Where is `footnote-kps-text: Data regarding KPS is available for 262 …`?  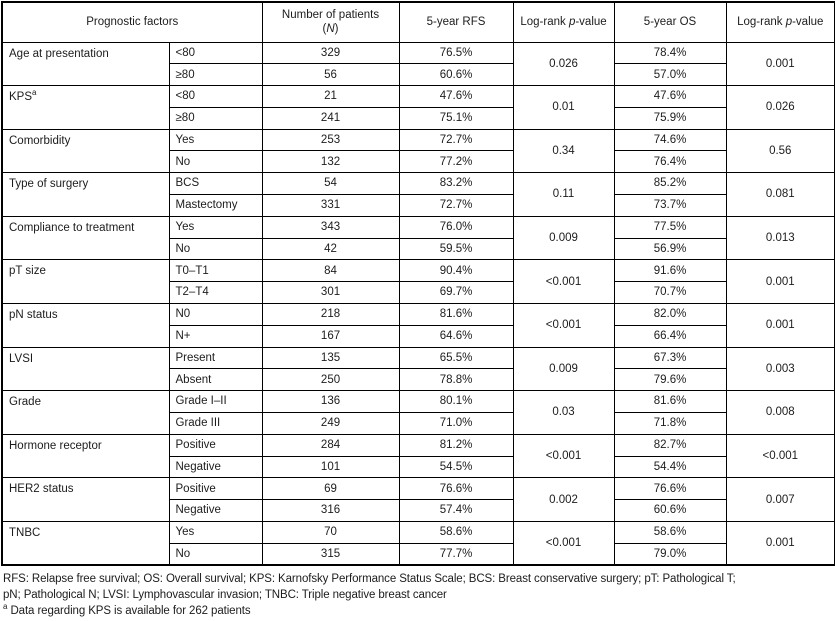 footnote-kps-text: Data regarding KPS is available for 262 … is located at coordinates (129, 611).